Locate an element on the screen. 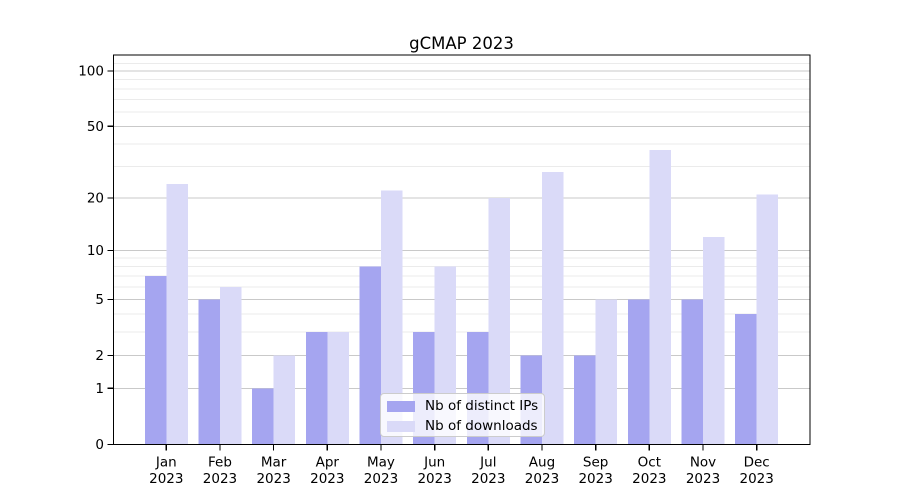  bar-downloads-apr is located at coordinates (338, 388).